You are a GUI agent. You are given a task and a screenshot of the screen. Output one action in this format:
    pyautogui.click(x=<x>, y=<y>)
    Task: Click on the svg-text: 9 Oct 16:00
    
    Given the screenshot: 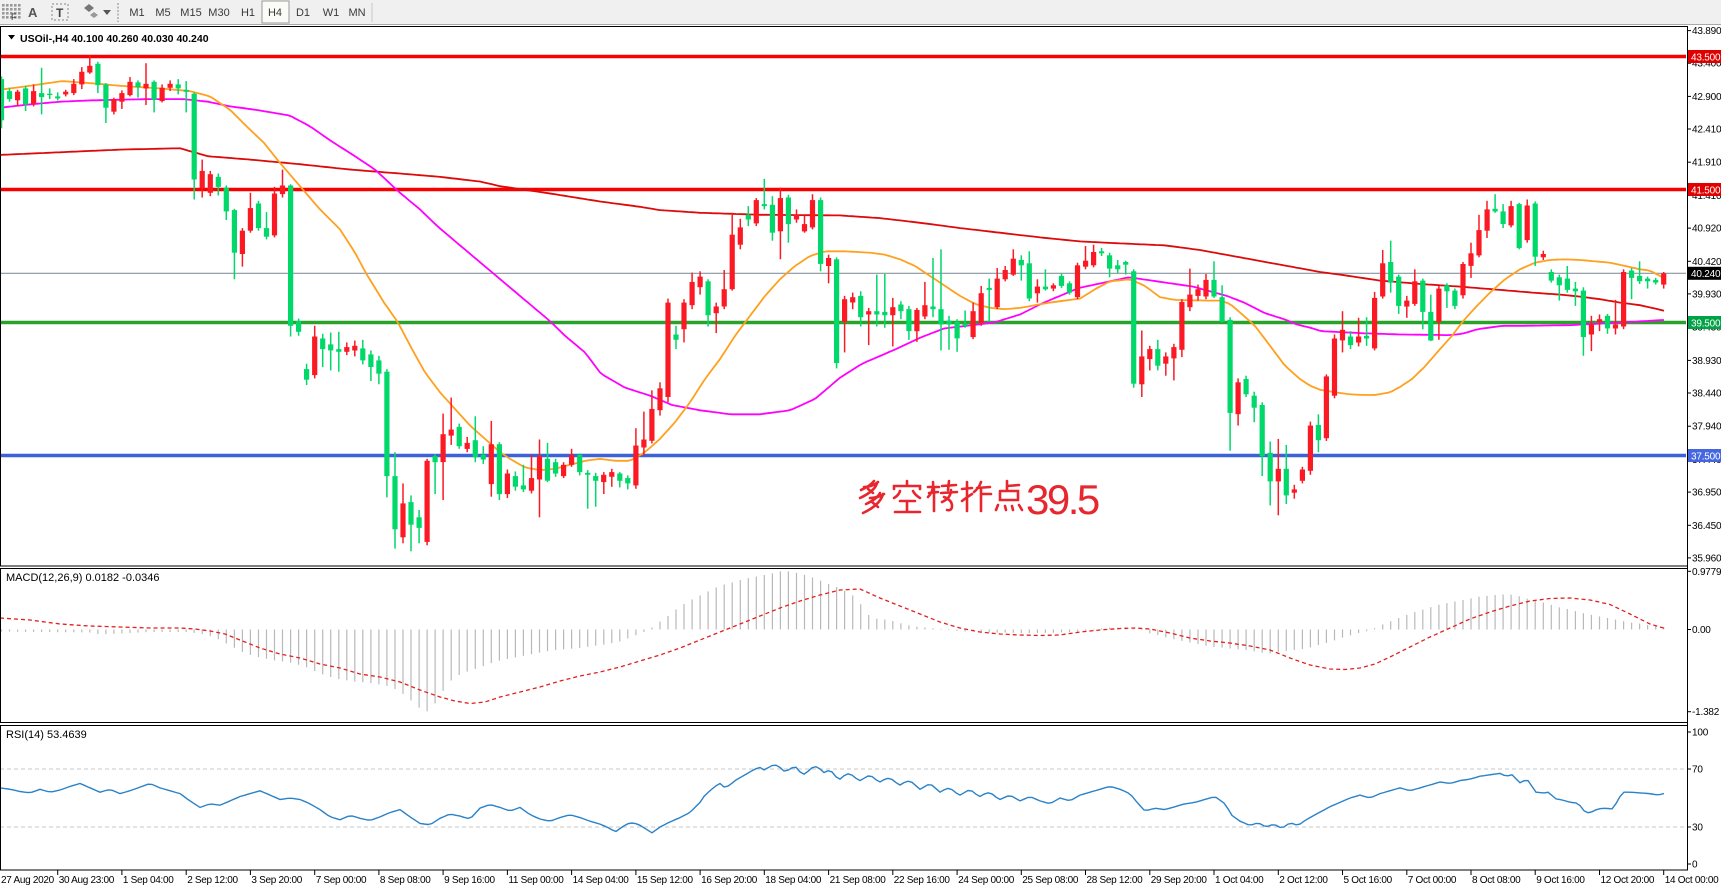 What is the action you would take?
    pyautogui.click(x=1560, y=880)
    